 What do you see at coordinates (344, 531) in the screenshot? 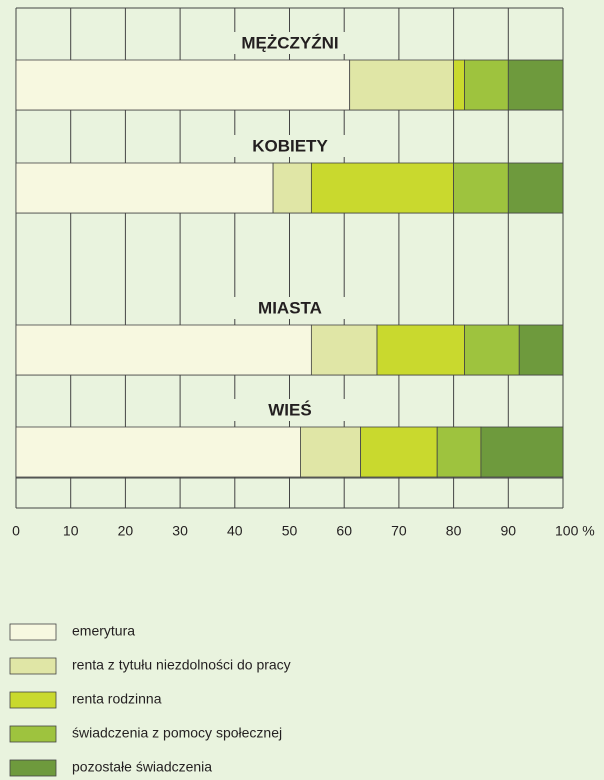
I see `x-tick-label: 60` at bounding box center [344, 531].